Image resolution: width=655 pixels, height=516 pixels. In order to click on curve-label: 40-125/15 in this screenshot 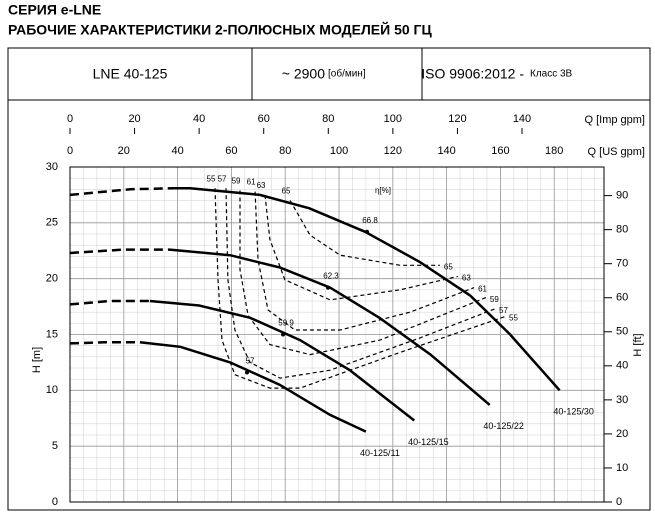, I will do `click(428, 442)`.